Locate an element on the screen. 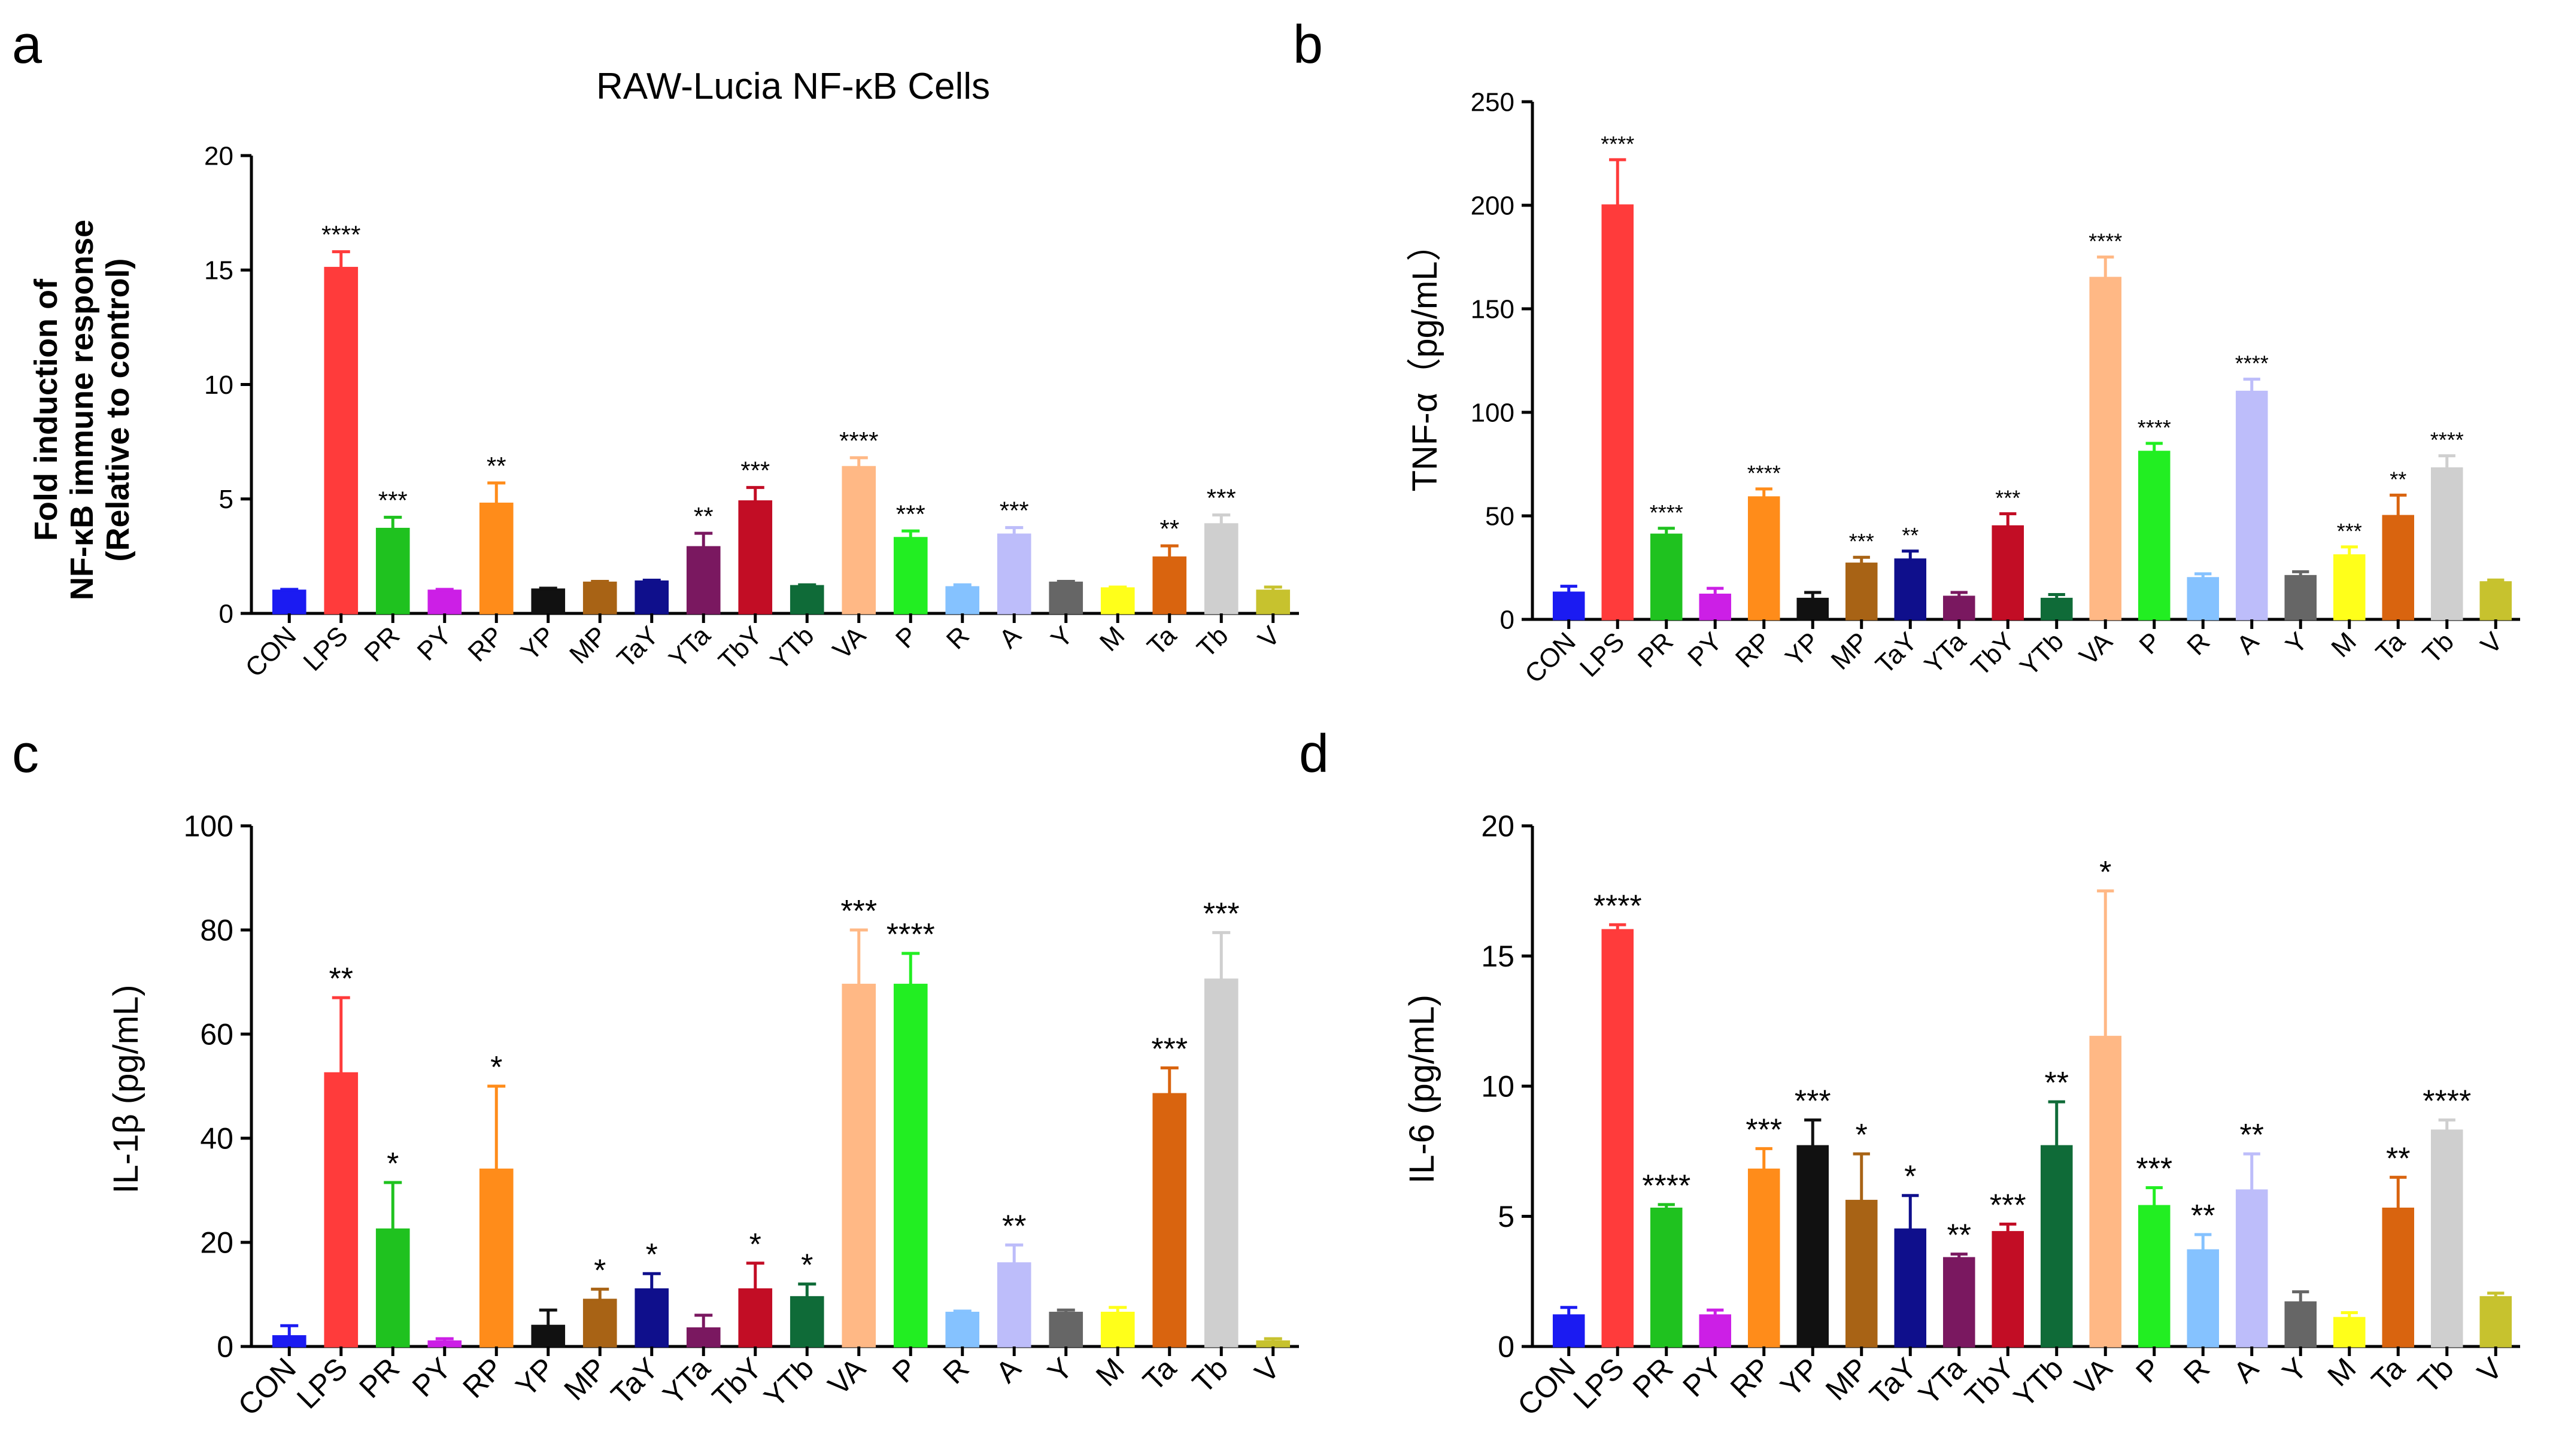 This screenshot has height=1456, width=2565. panel-a-significance-va: **** is located at coordinates (858, 441).